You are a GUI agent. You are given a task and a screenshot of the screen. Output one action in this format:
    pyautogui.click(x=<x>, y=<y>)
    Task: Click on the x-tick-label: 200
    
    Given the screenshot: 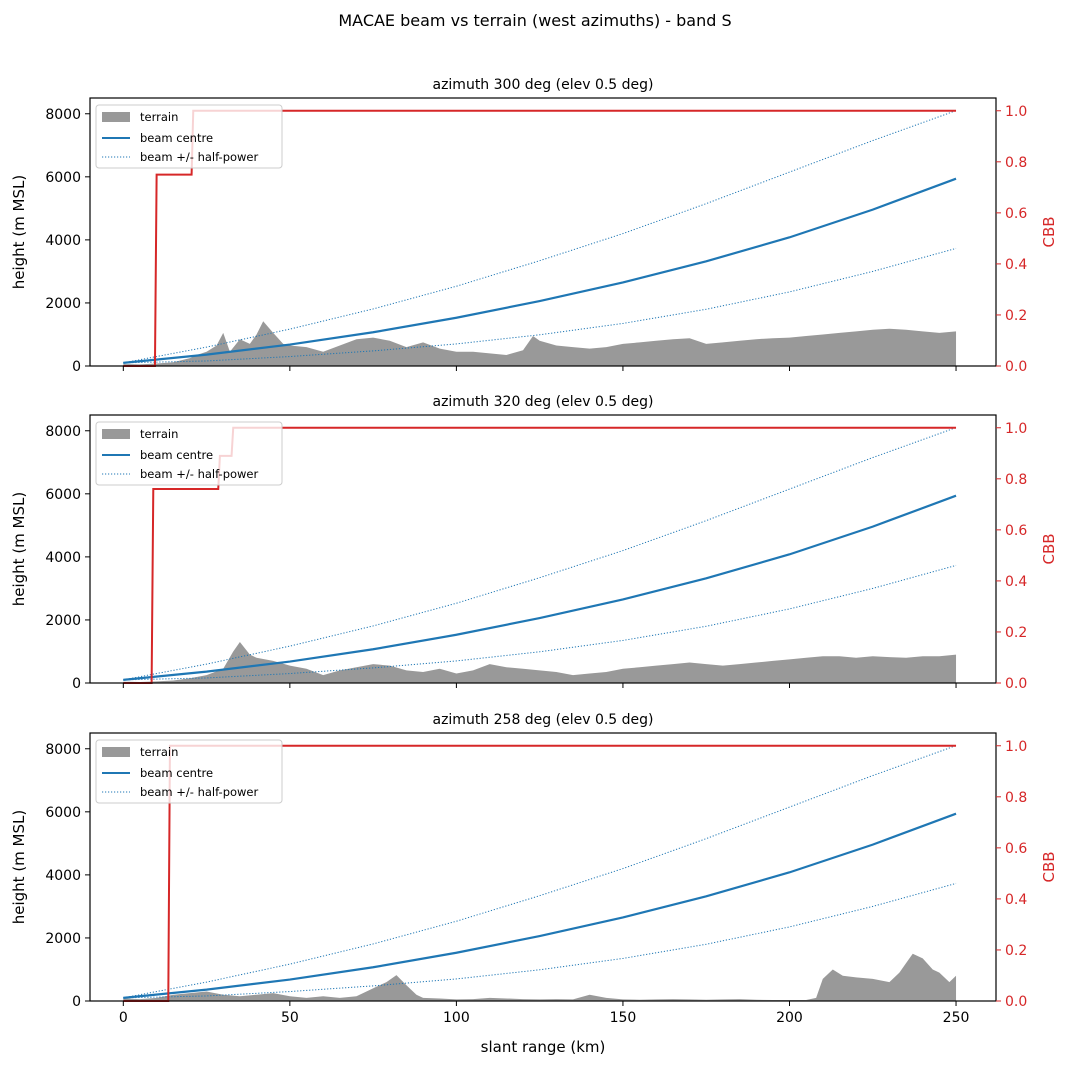 What is the action you would take?
    pyautogui.click(x=789, y=1018)
    